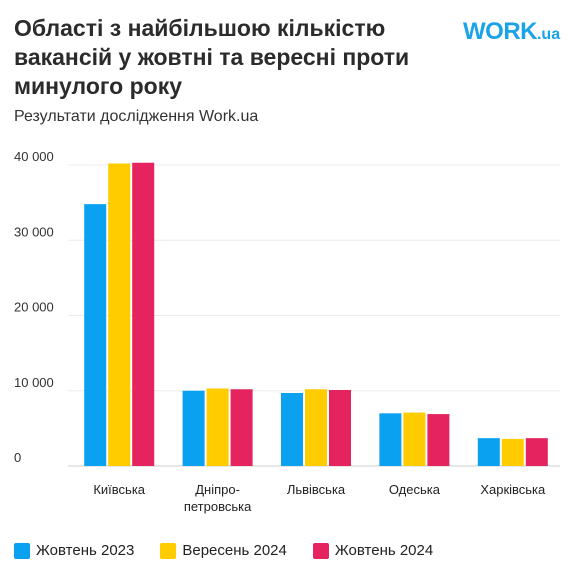 Image resolution: width=577 pixels, height=579 pixels. What do you see at coordinates (168, 550) in the screenshot?
I see `legend-swatch-sep-2024` at bounding box center [168, 550].